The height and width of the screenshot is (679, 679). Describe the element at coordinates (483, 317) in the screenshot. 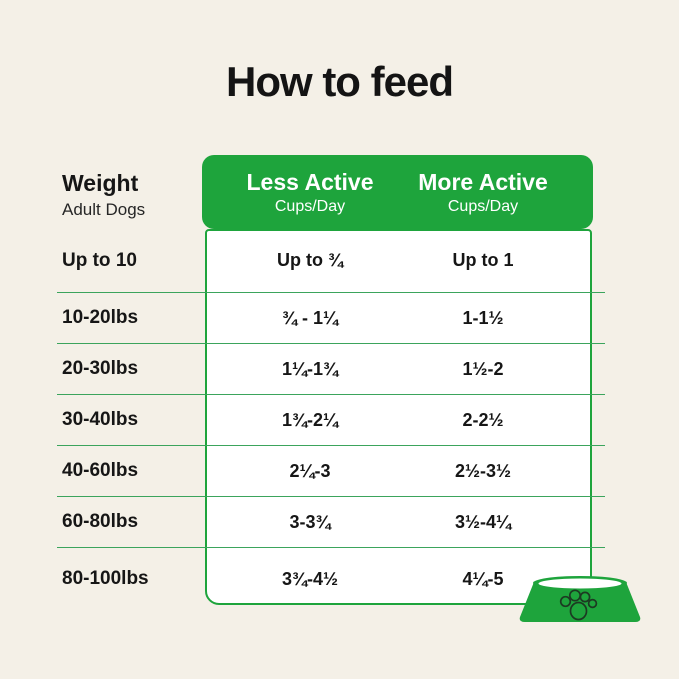

I see `more-active-value: 1-1½` at that location.